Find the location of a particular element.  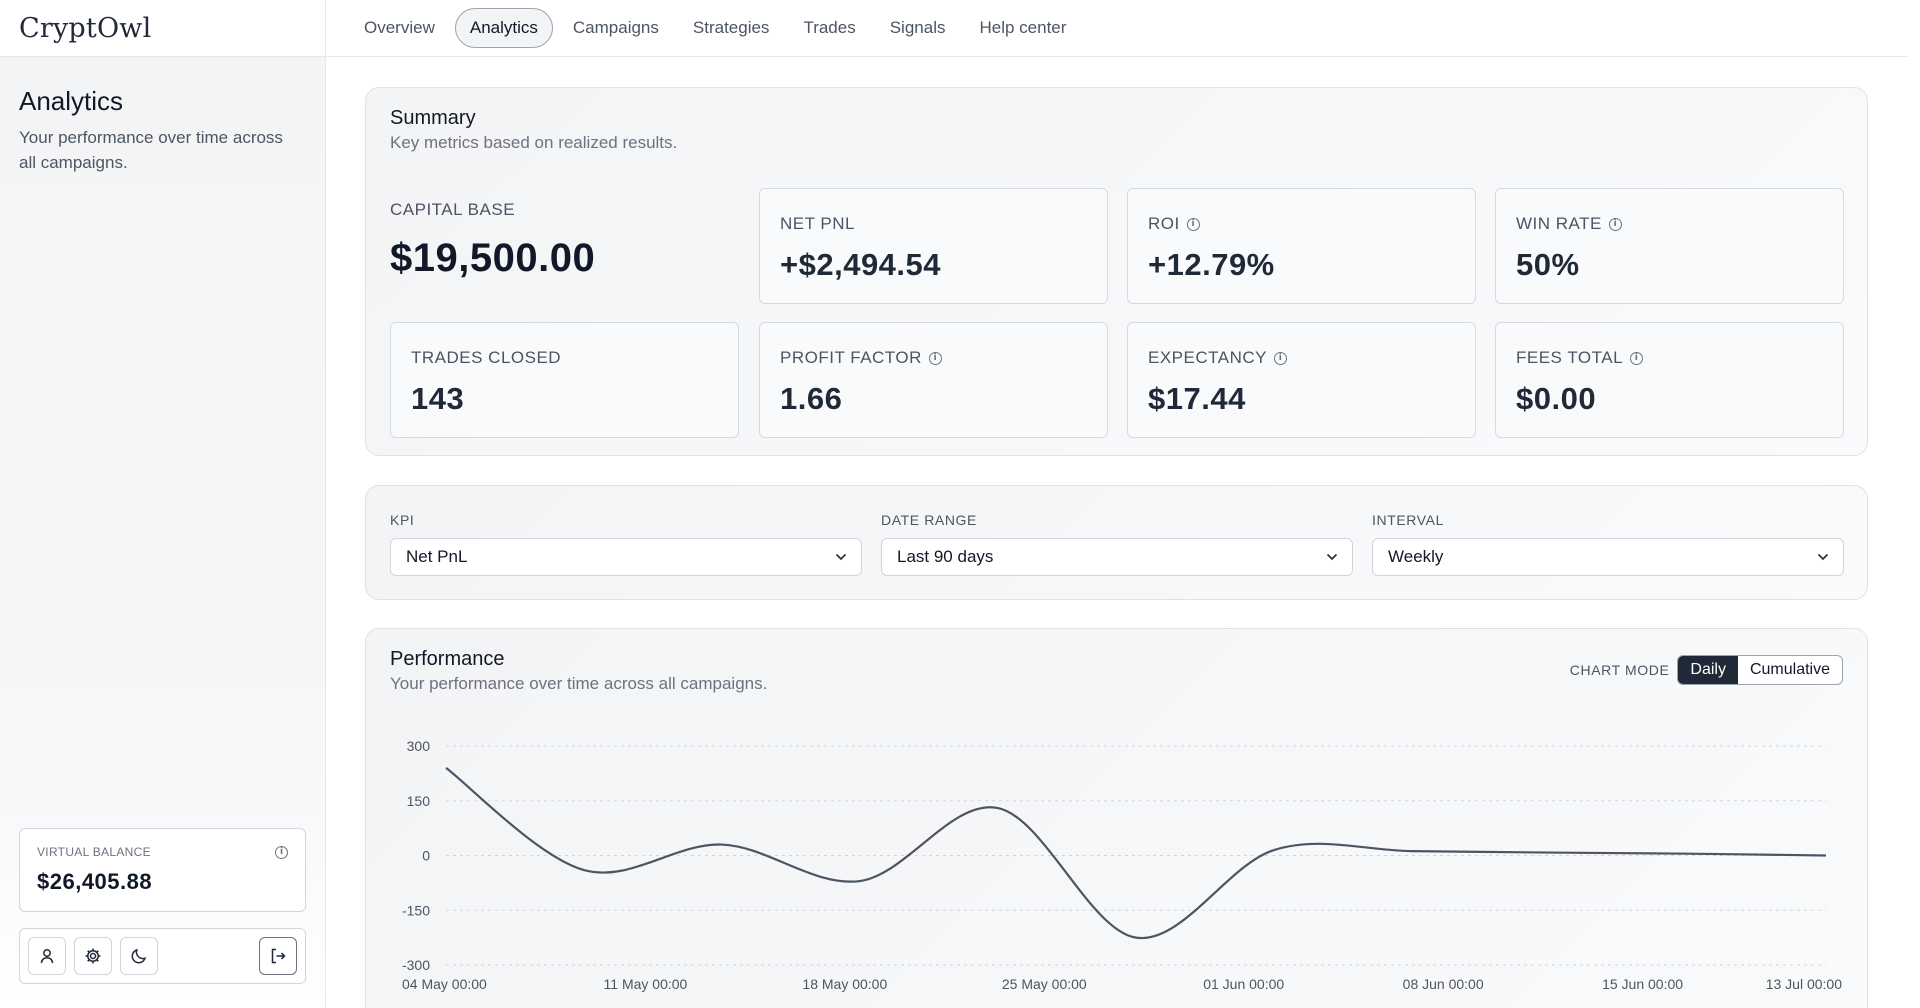

metric-label: EXPECTANCY is located at coordinates (1207, 357).